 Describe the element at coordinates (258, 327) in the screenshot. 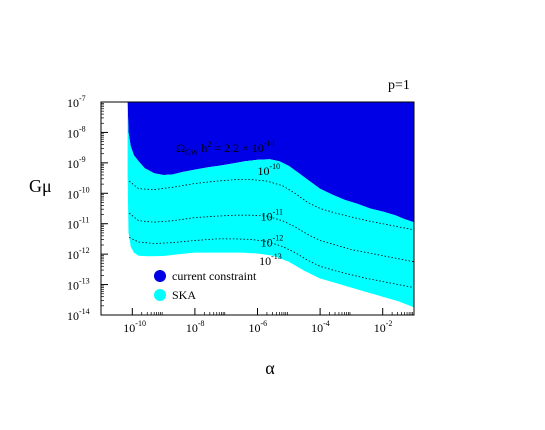

I see `x-tick-label: 10⁻⁶` at that location.